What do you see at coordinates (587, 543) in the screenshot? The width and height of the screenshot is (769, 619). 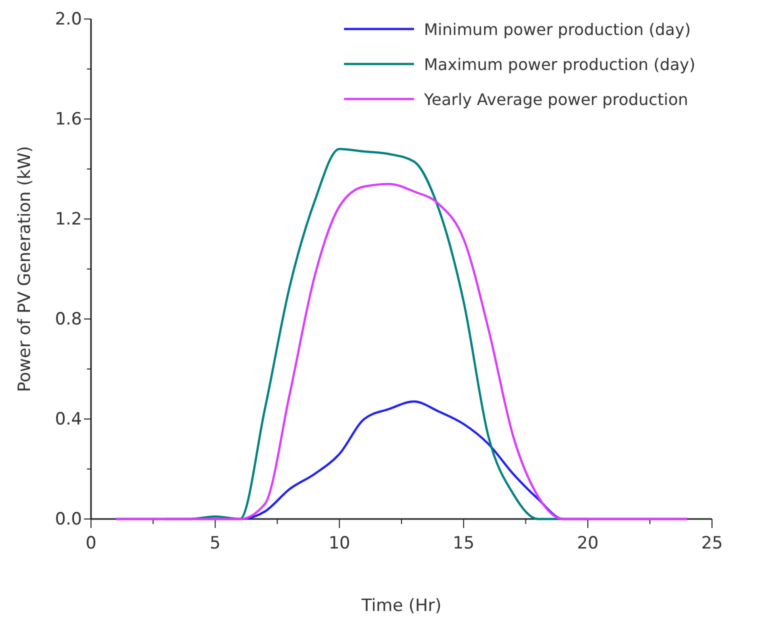 I see `x-tick-label: 20` at bounding box center [587, 543].